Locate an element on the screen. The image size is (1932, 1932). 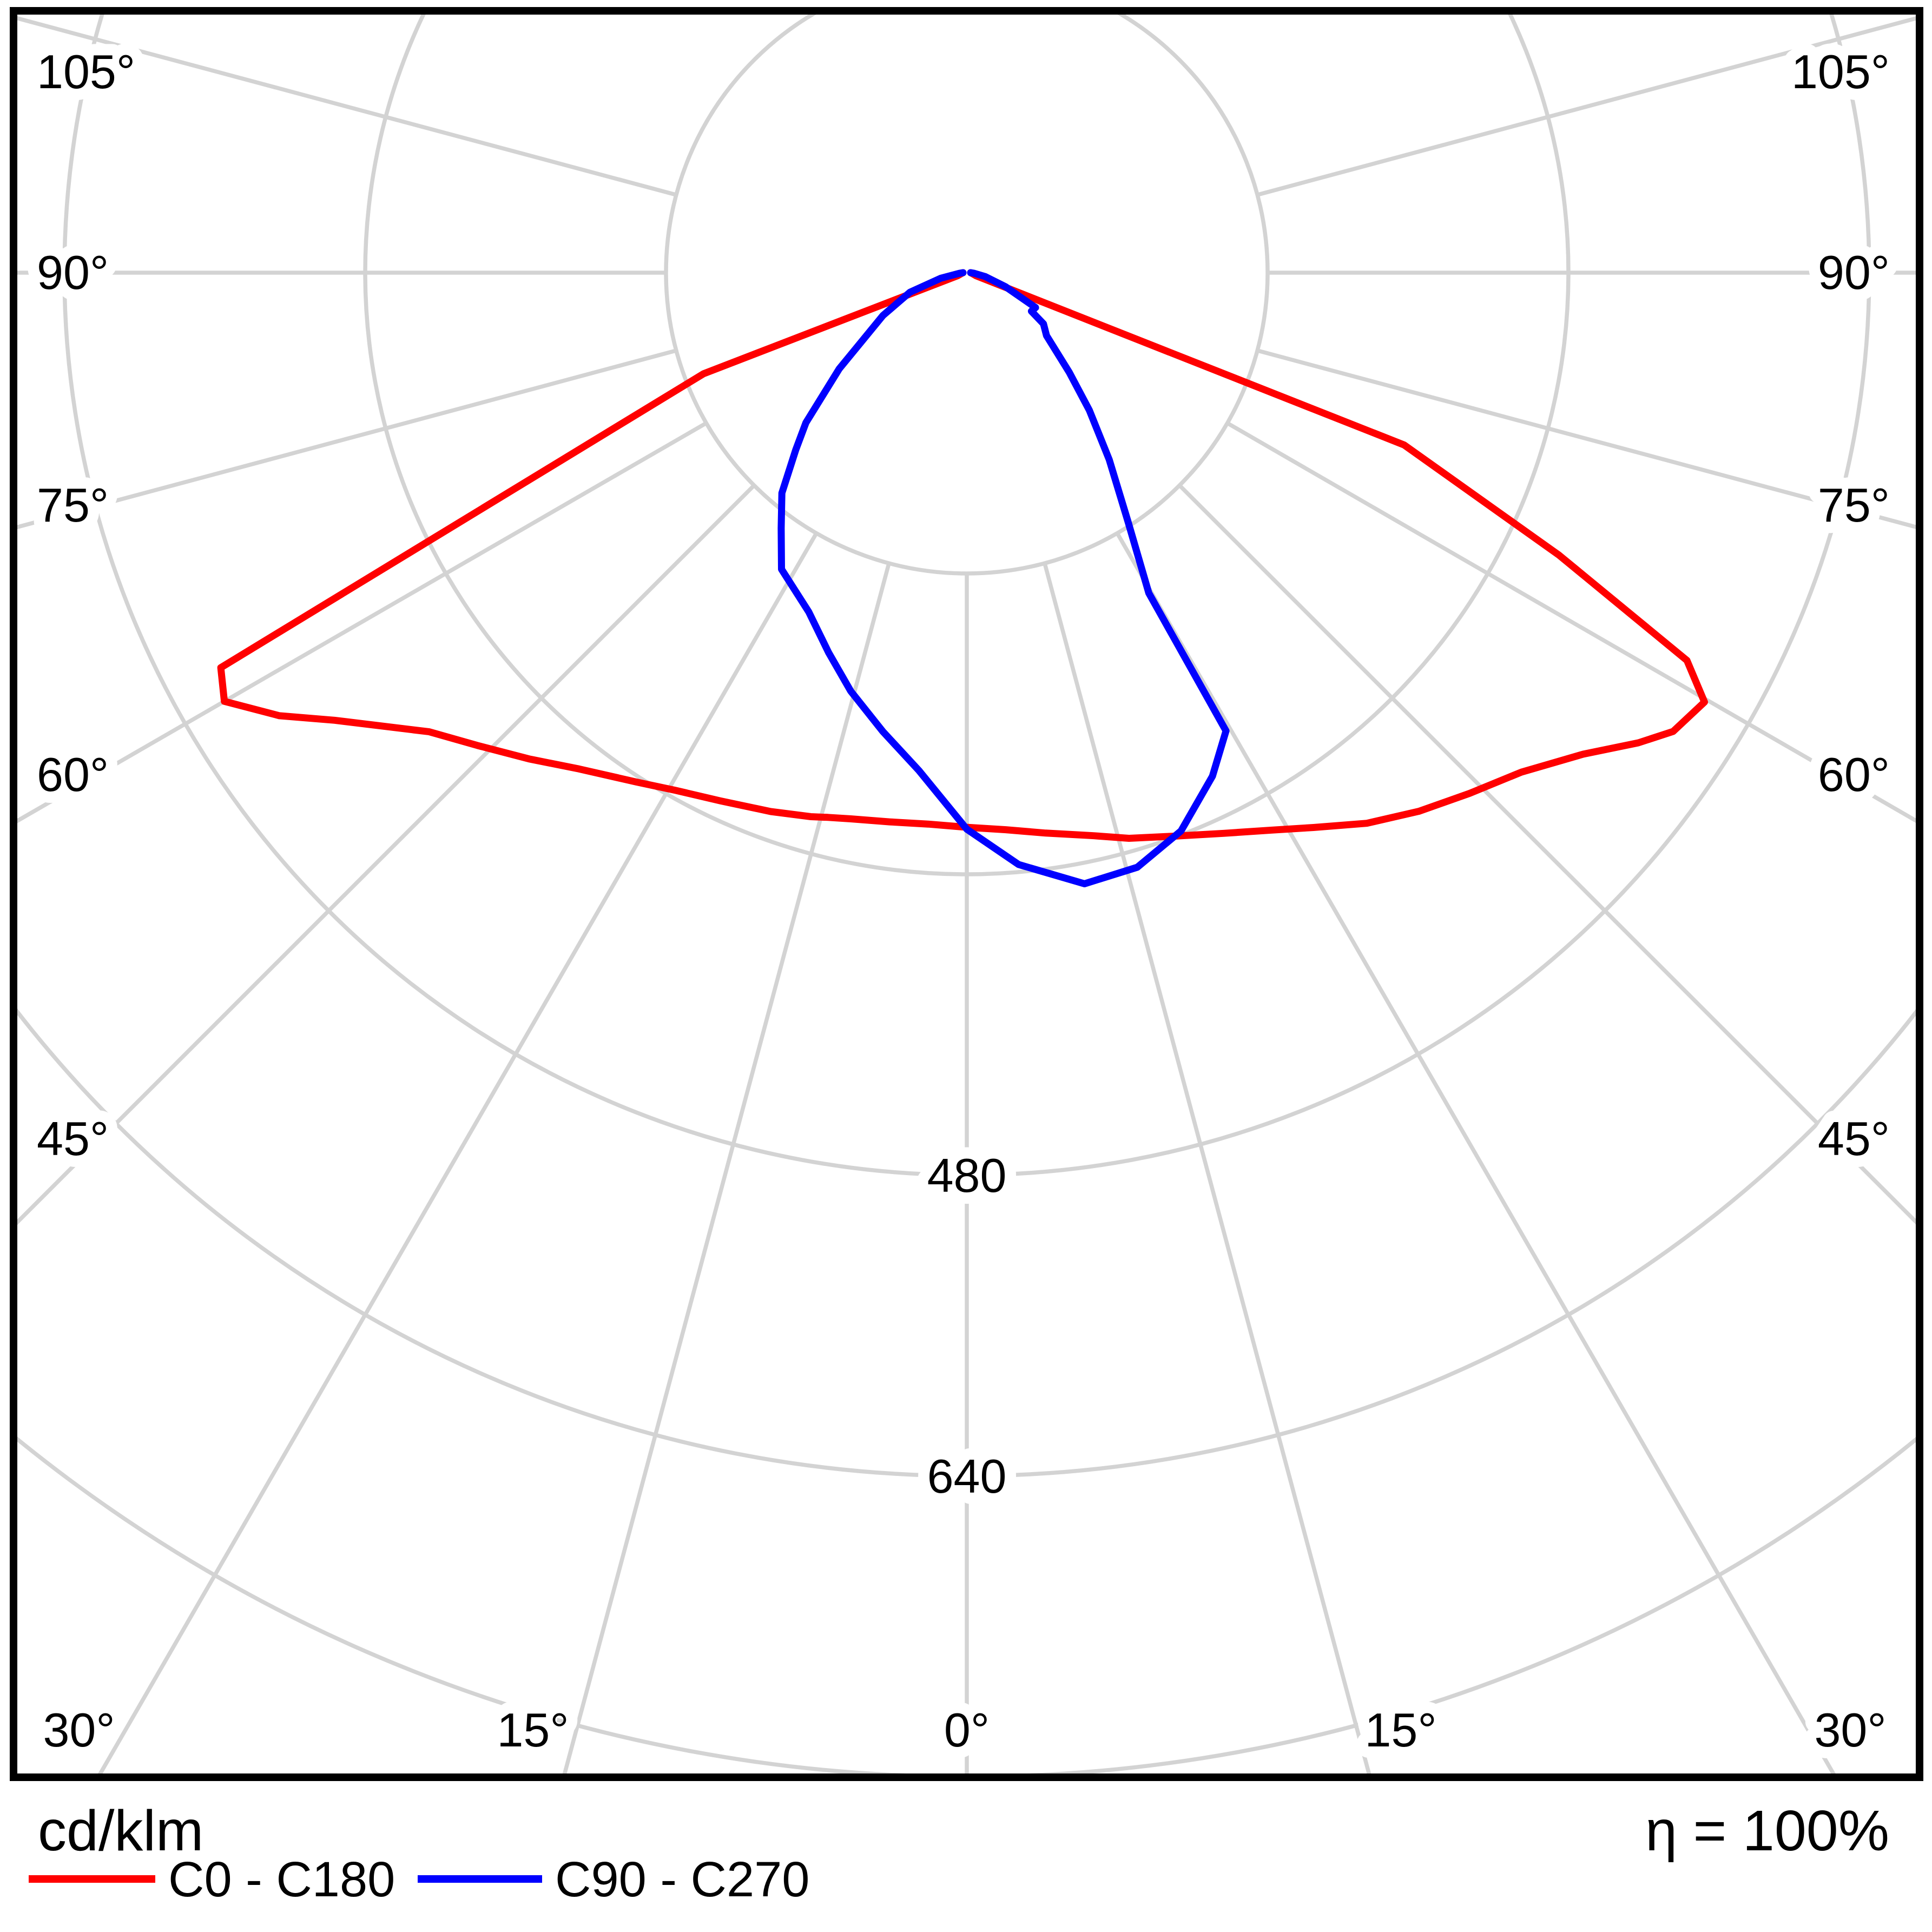
angle-label-right-105°: 105° is located at coordinates (1841, 71).